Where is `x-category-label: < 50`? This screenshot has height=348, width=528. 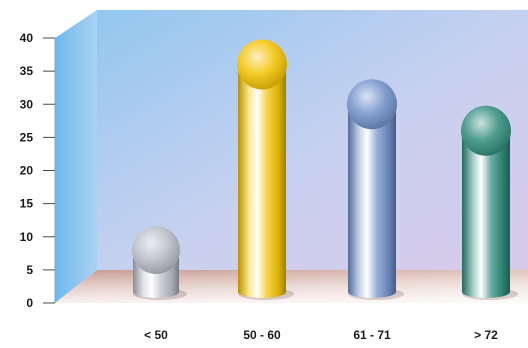 x-category-label: < 50 is located at coordinates (156, 335).